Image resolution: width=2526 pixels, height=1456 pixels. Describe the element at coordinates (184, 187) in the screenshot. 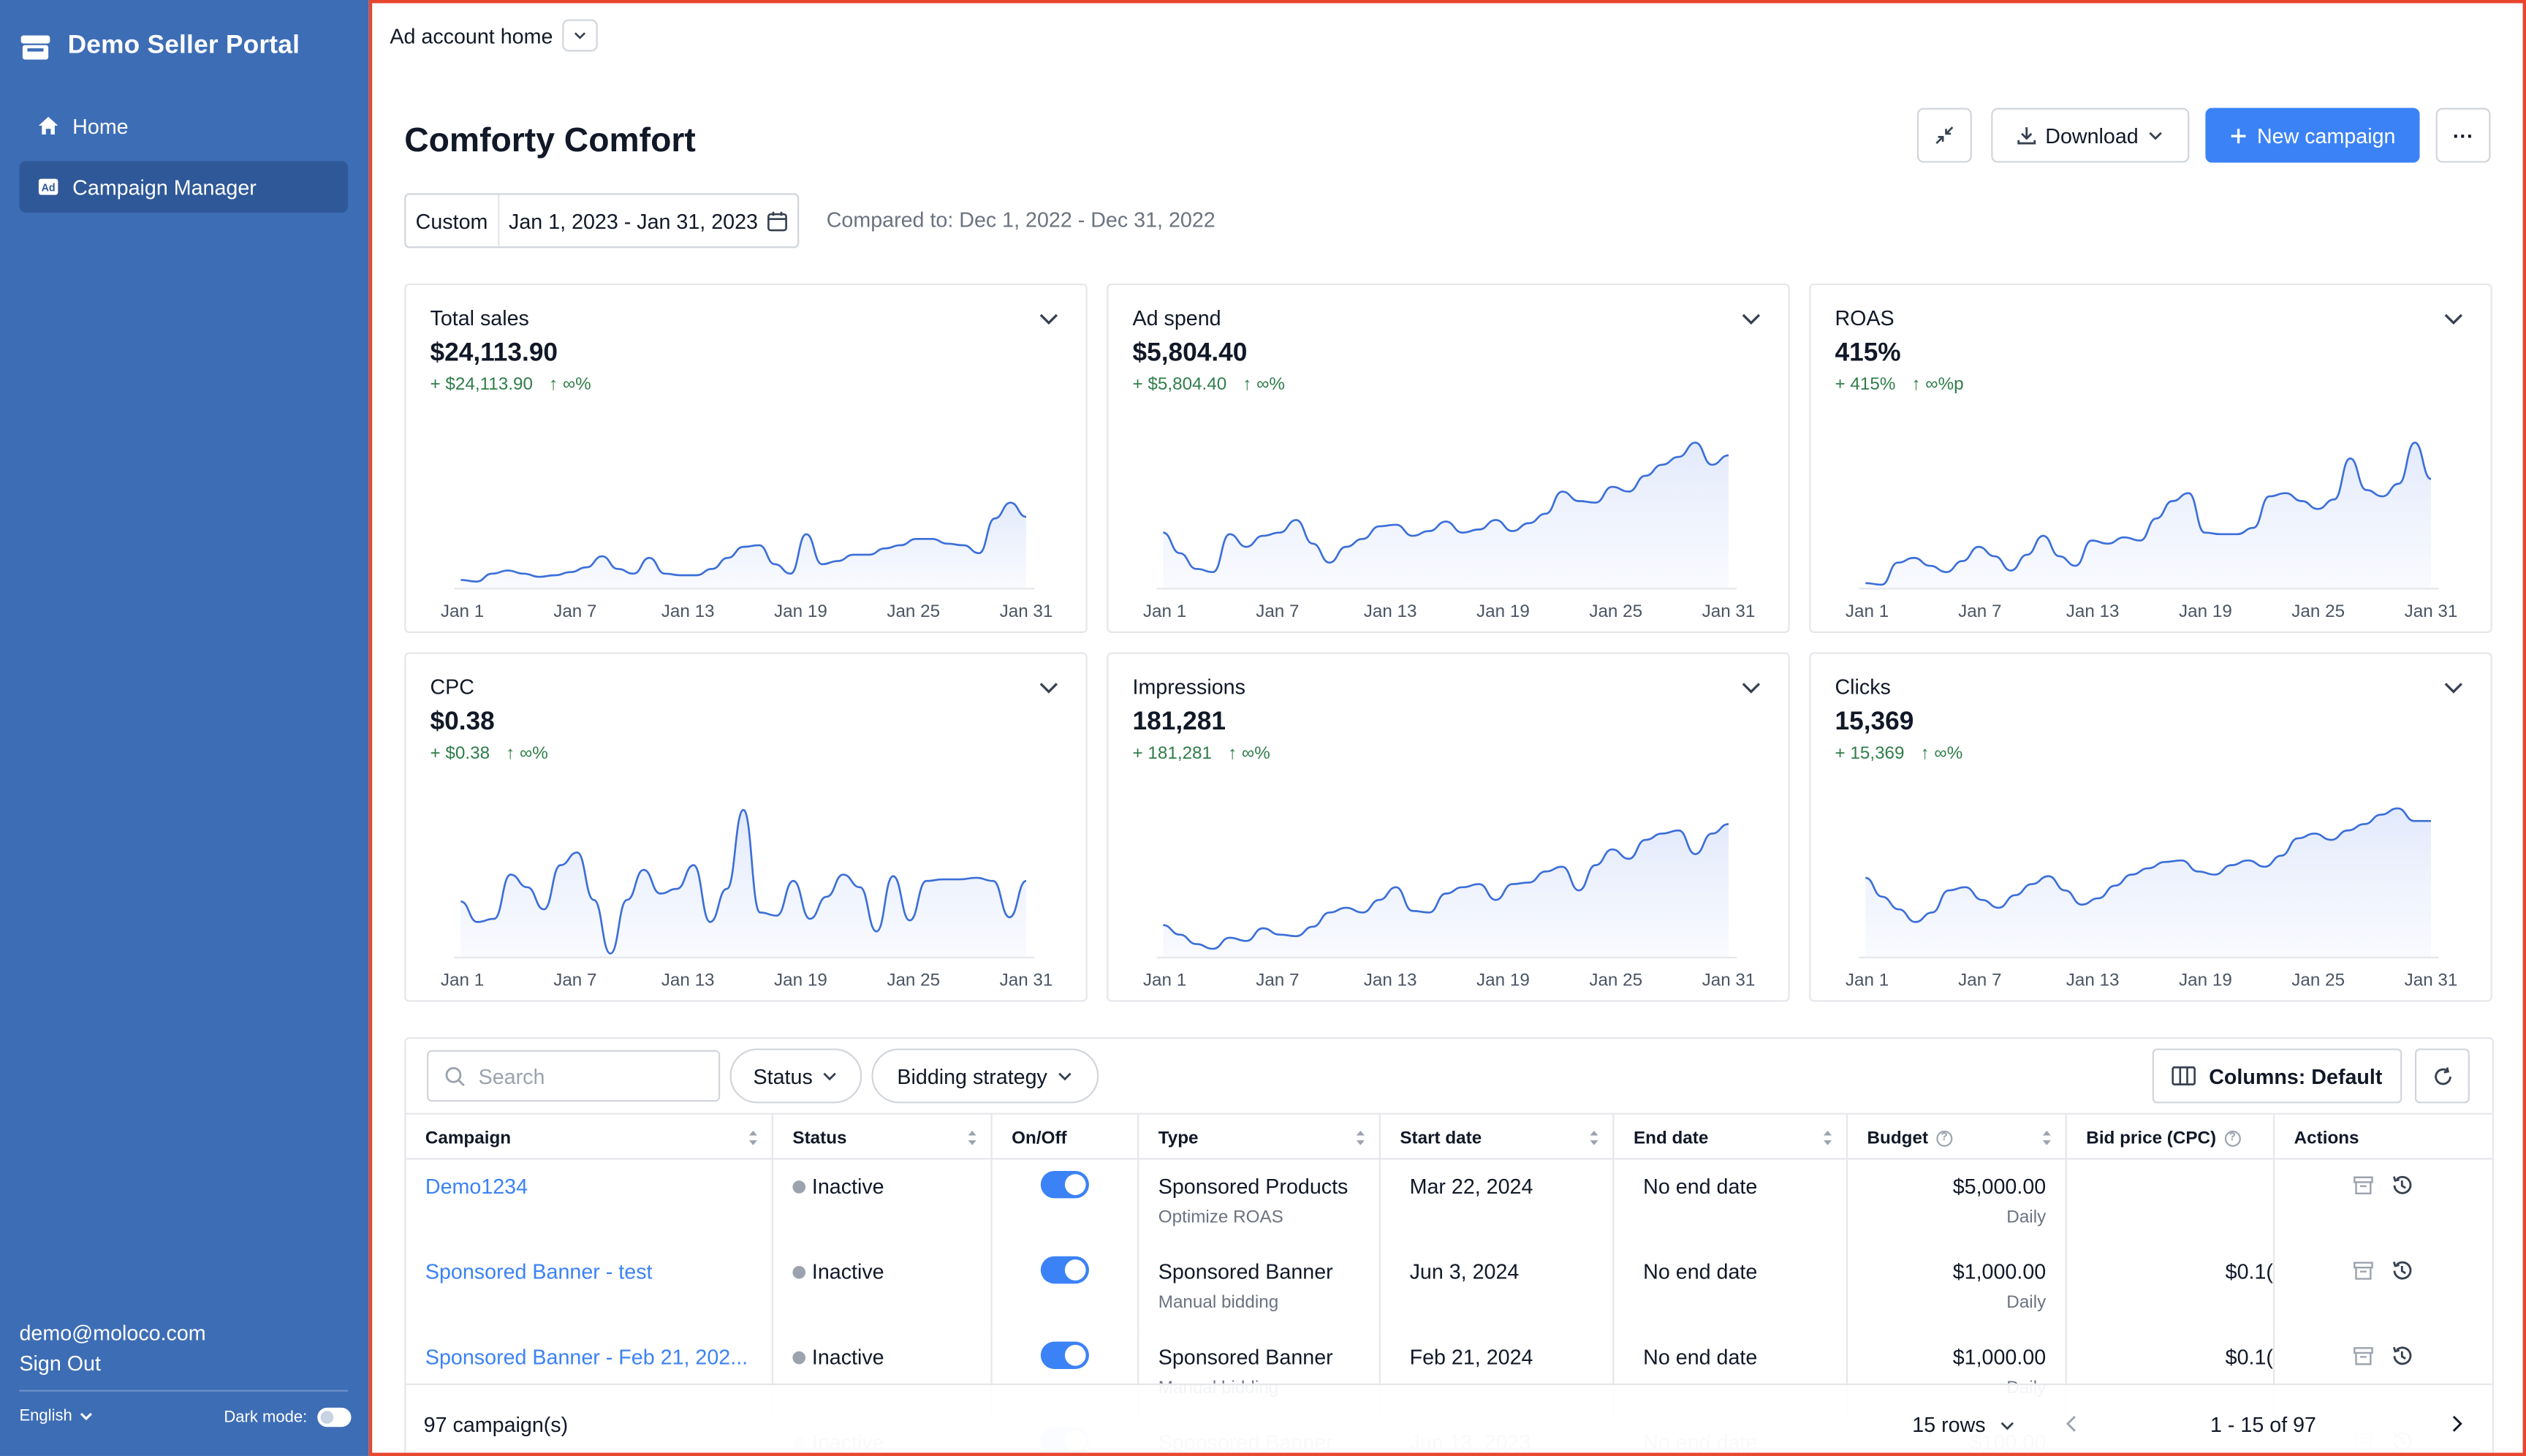

I see `sidebar-item-campaign-manager: Ad Campaign Manager` at that location.